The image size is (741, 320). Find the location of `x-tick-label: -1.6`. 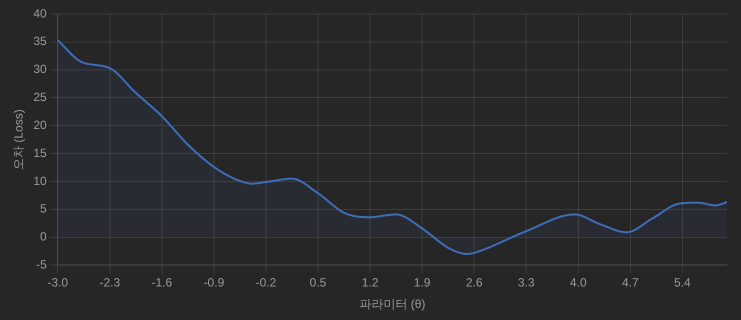

x-tick-label: -1.6 is located at coordinates (162, 283).